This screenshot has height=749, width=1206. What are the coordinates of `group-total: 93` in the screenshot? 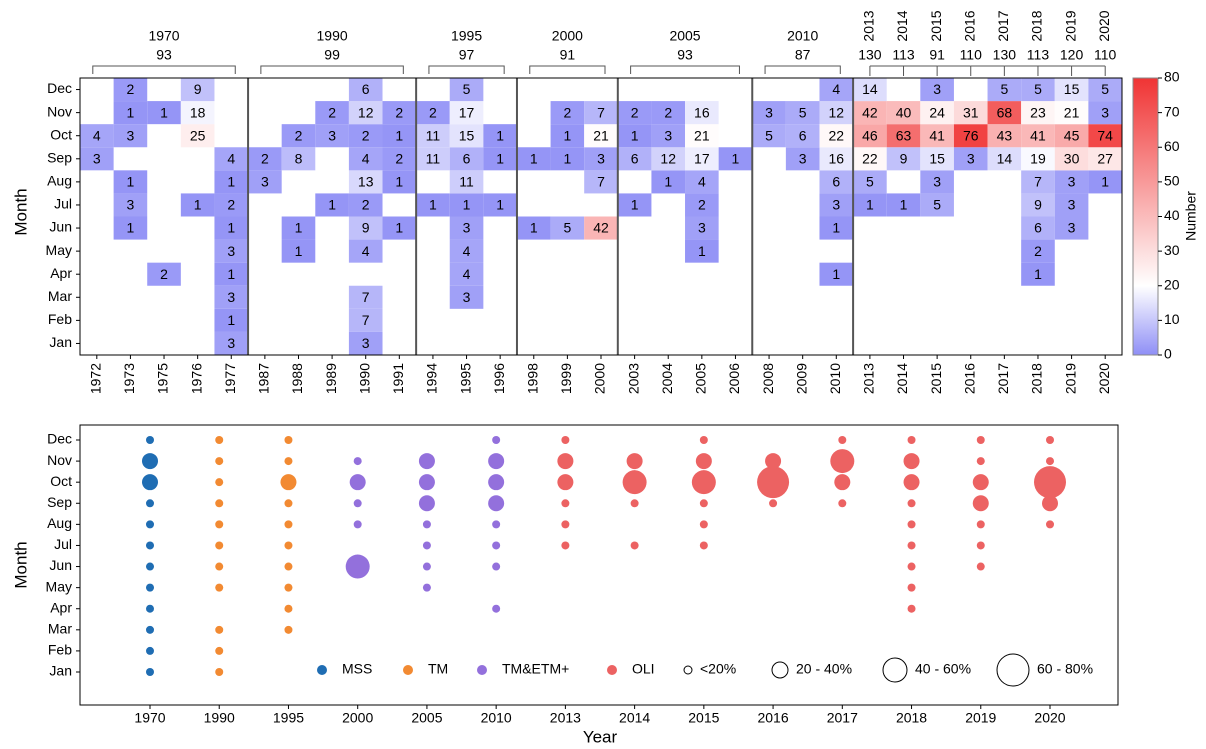 It's located at (685, 55).